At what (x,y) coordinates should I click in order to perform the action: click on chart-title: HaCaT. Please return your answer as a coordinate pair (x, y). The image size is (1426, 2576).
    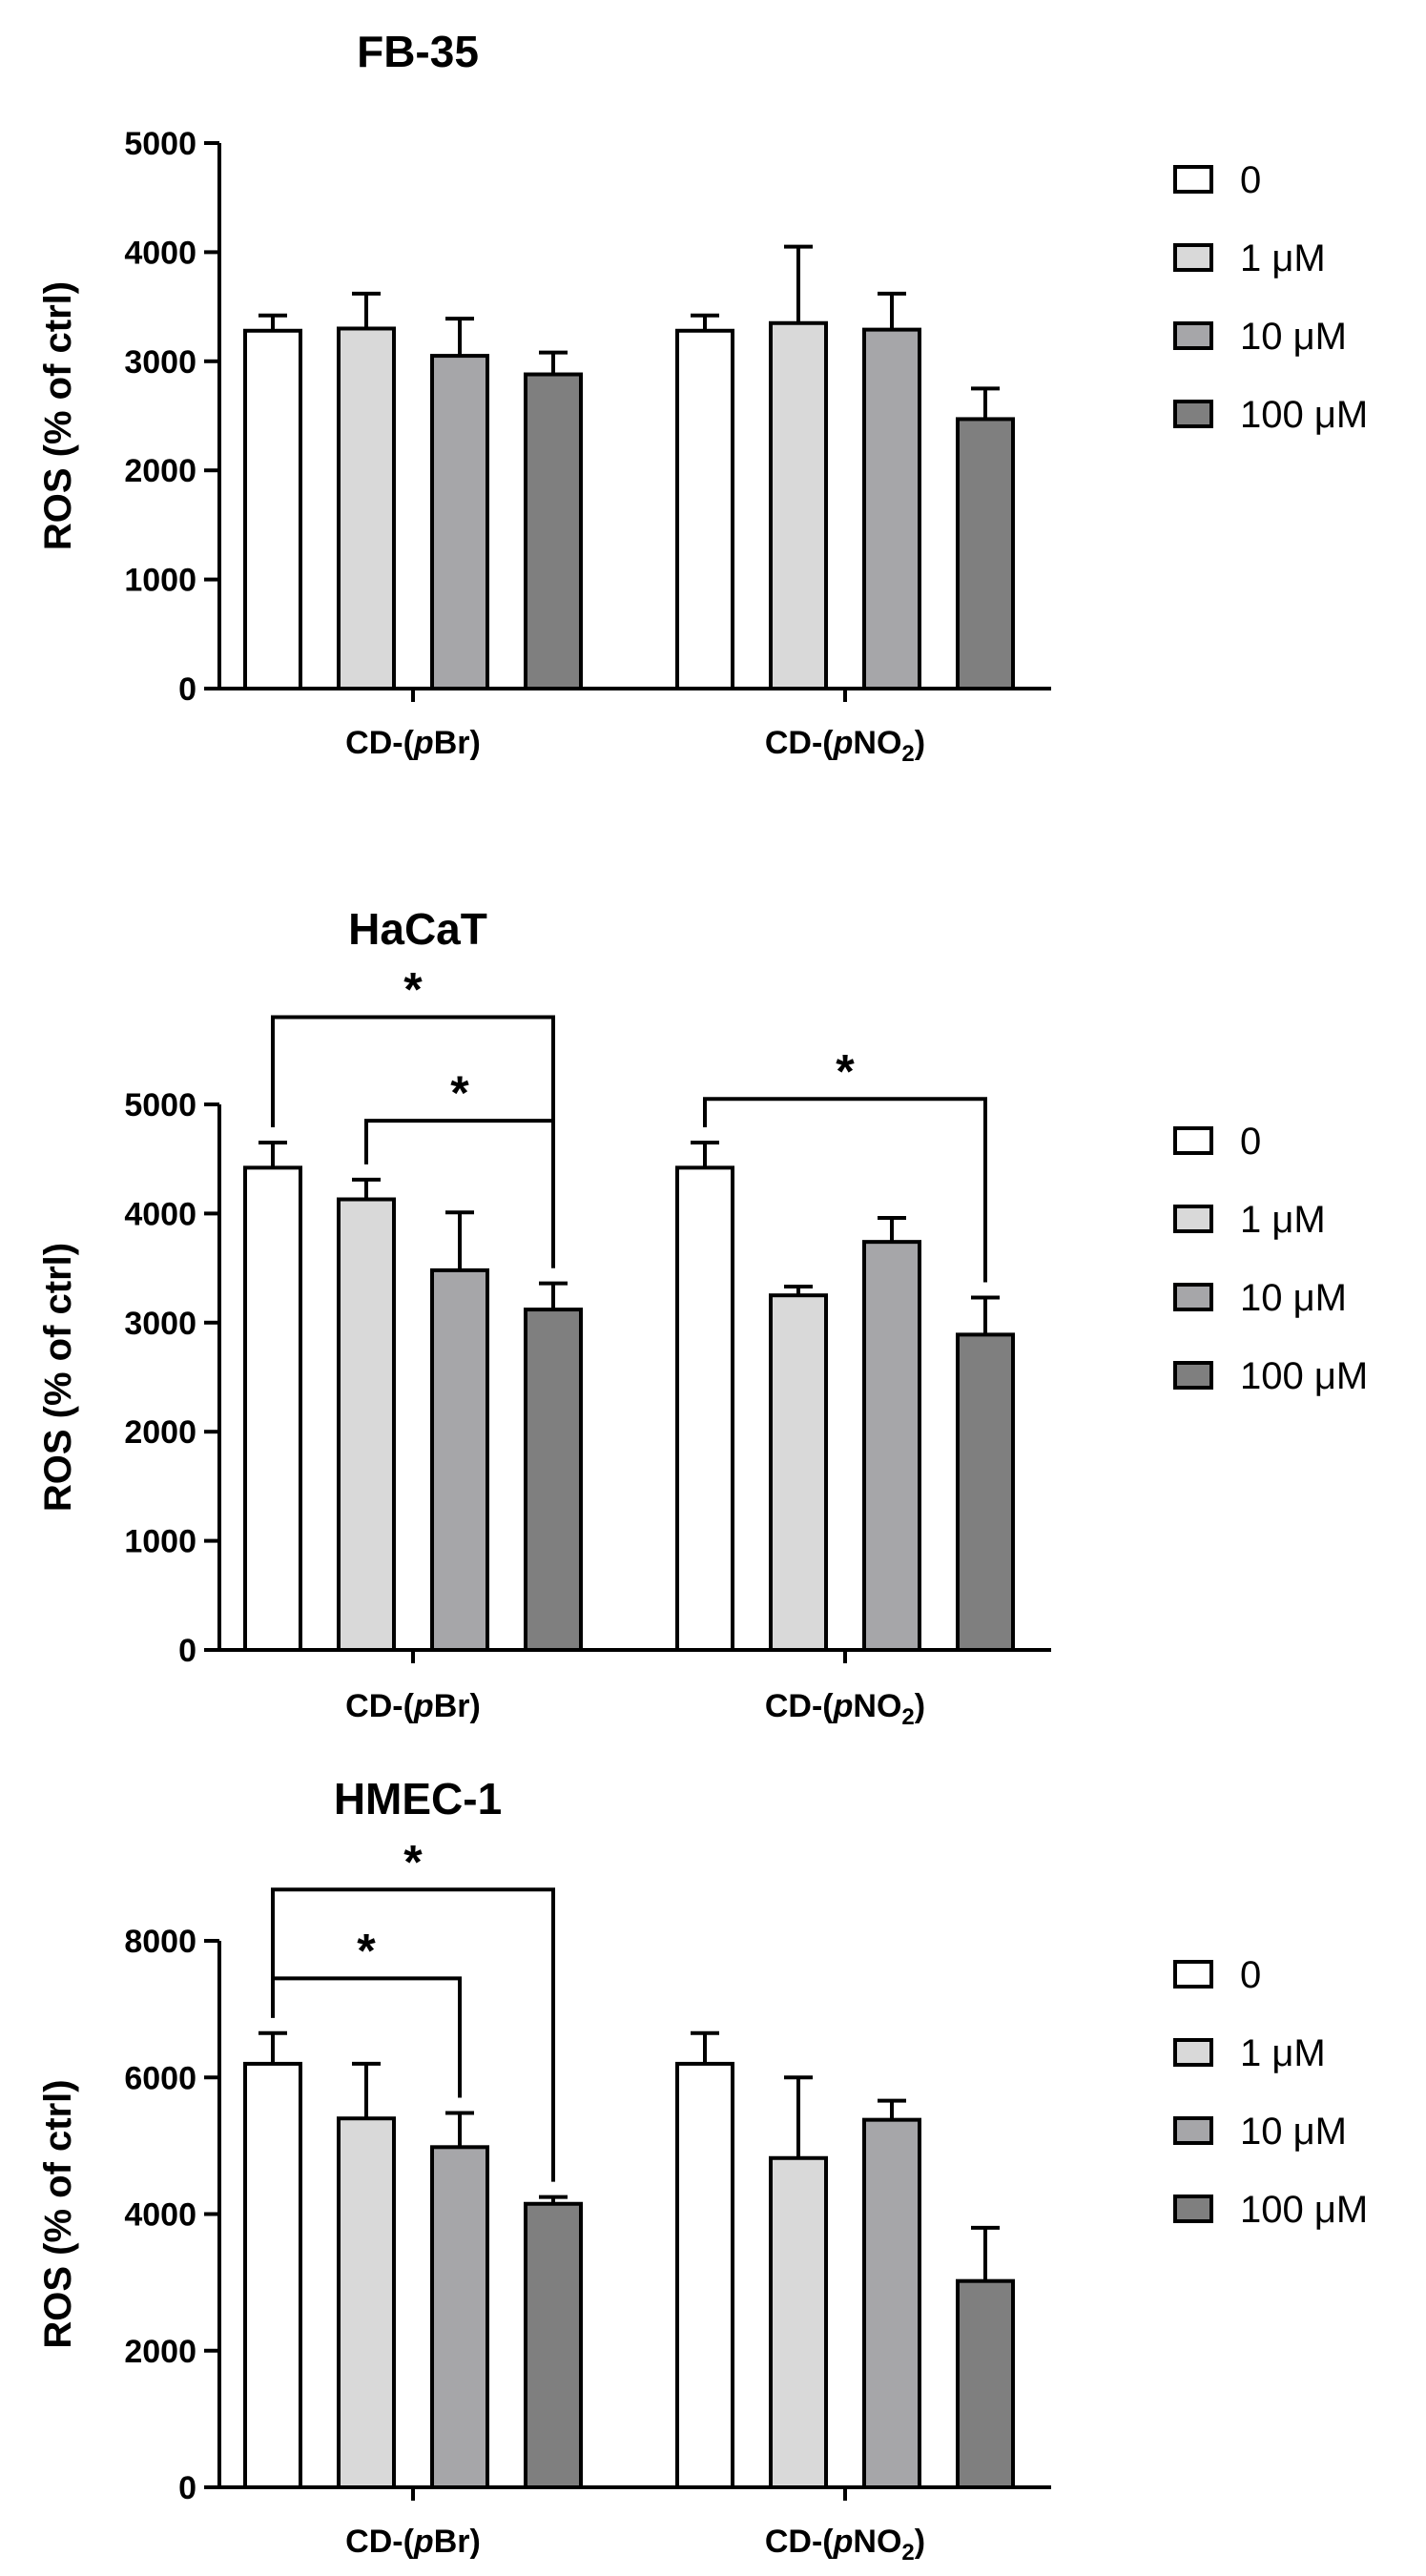
    Looking at the image, I should click on (417, 929).